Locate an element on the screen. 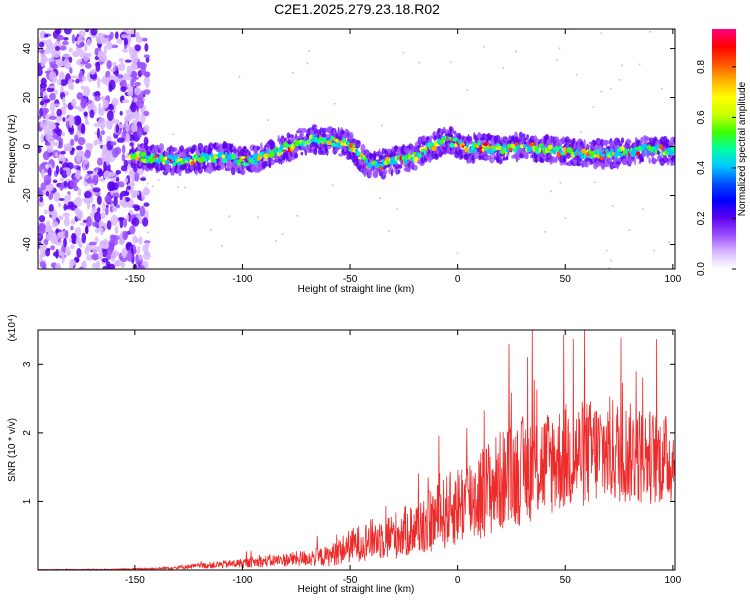 The width and height of the screenshot is (750, 600). colorbar-gradient is located at coordinates (724, 149).